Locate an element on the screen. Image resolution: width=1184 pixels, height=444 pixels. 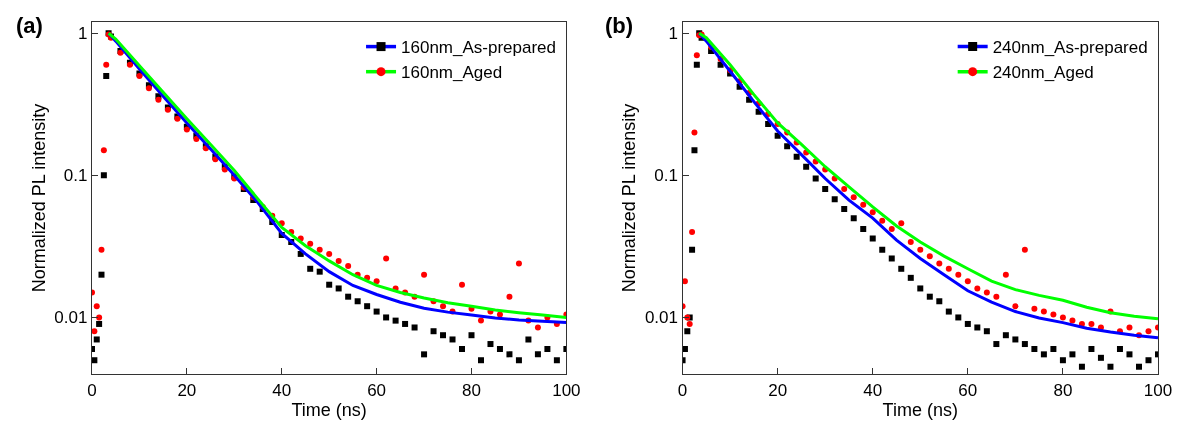
legend-label: 160nm_Aged is located at coordinates (452, 73).